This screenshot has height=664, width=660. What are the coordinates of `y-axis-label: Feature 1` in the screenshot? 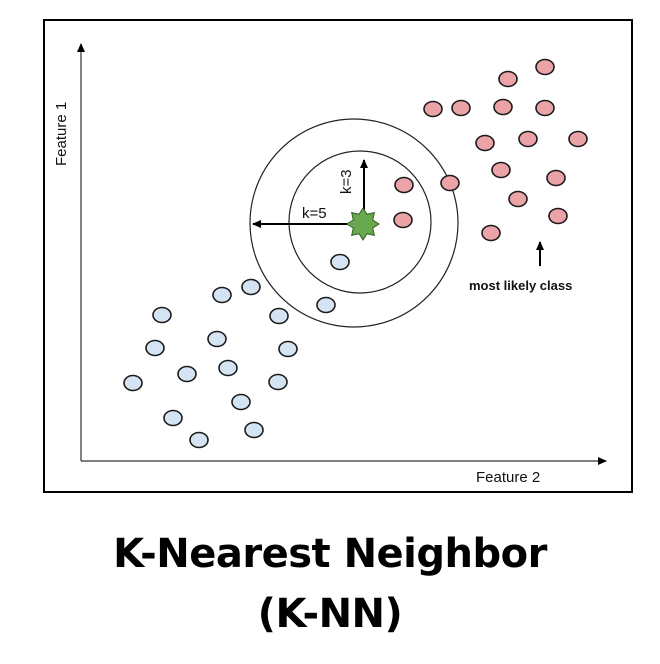 It's located at (61, 134).